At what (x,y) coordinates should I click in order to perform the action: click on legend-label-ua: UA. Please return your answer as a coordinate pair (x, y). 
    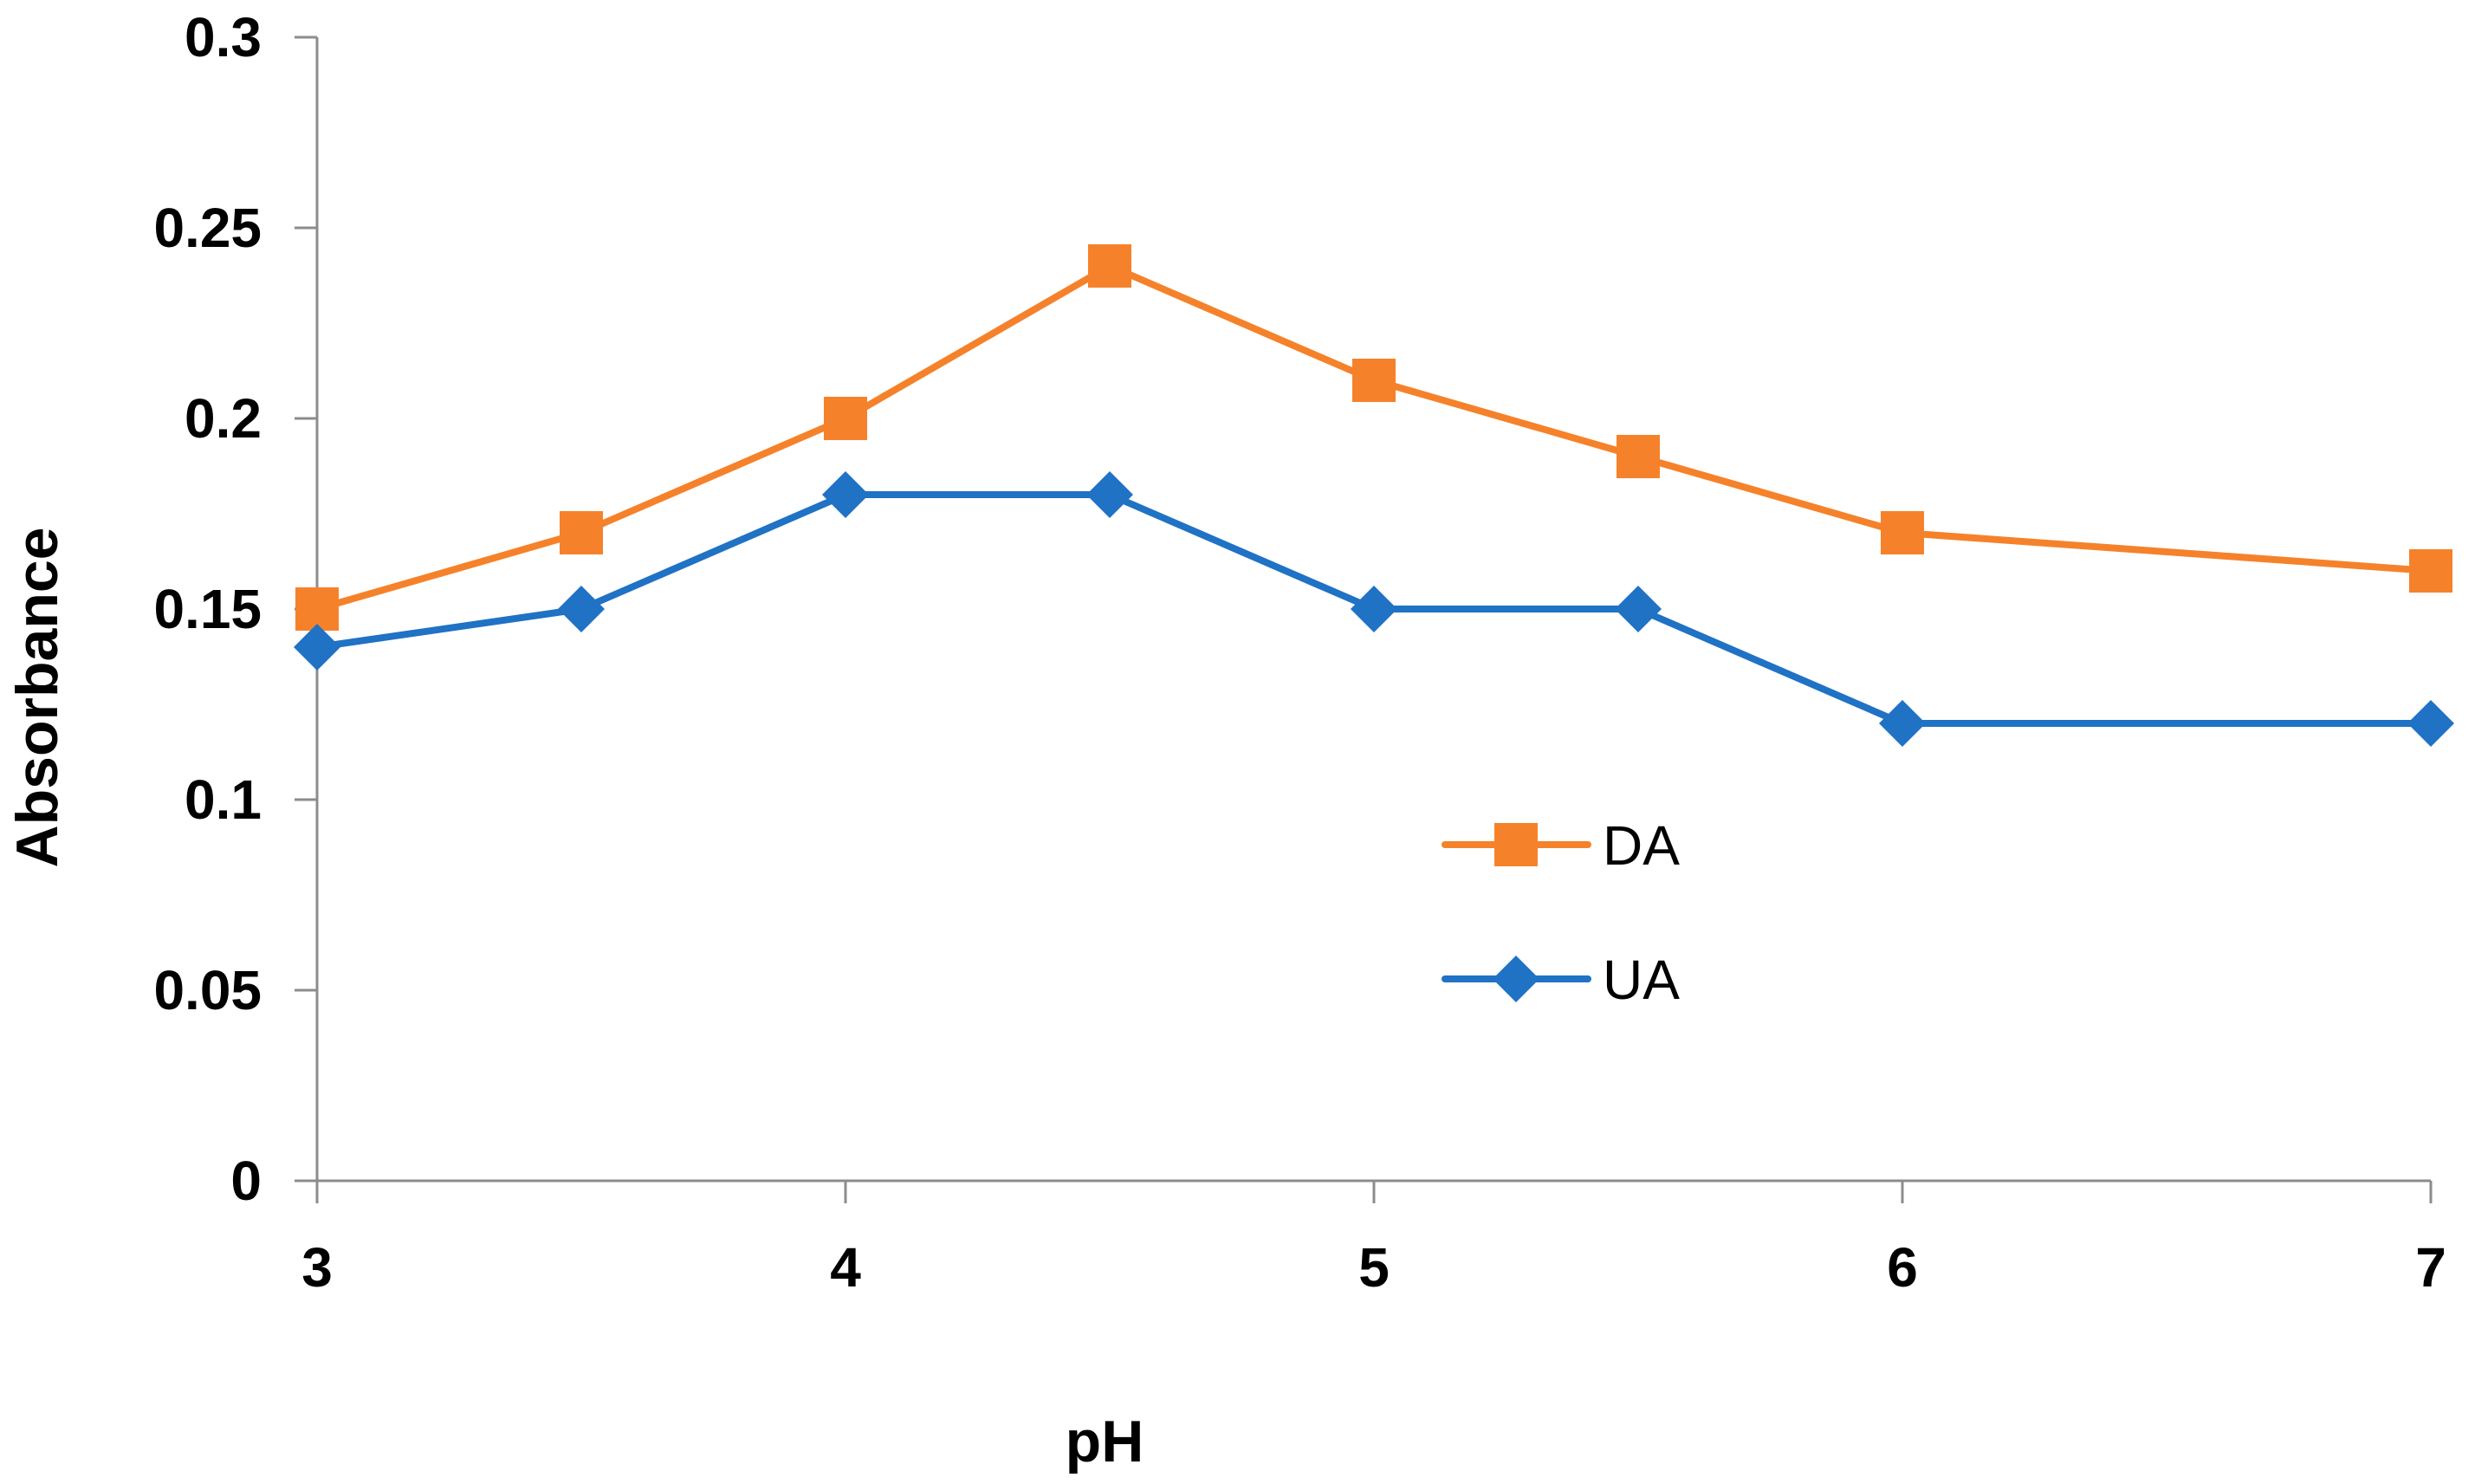
    Looking at the image, I should click on (1642, 980).